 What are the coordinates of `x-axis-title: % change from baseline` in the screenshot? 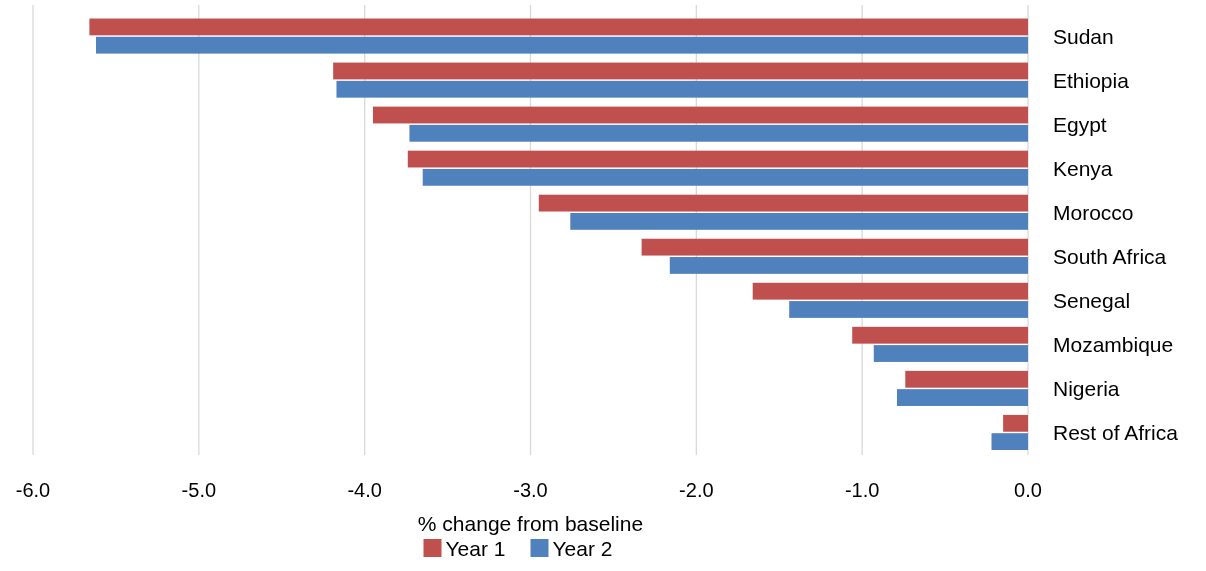 It's located at (530, 523).